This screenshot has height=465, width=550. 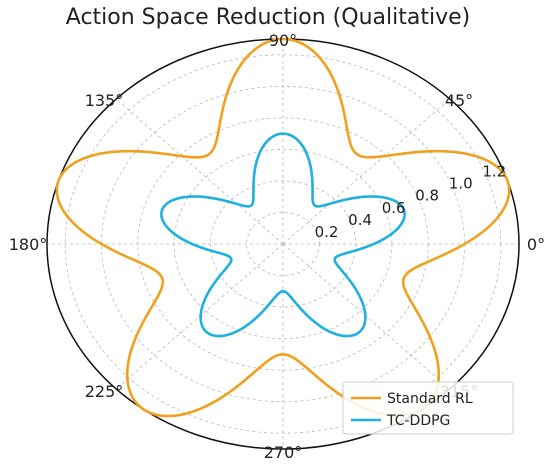 What do you see at coordinates (461, 184) in the screenshot?
I see `r-tick-label: 1.0` at bounding box center [461, 184].